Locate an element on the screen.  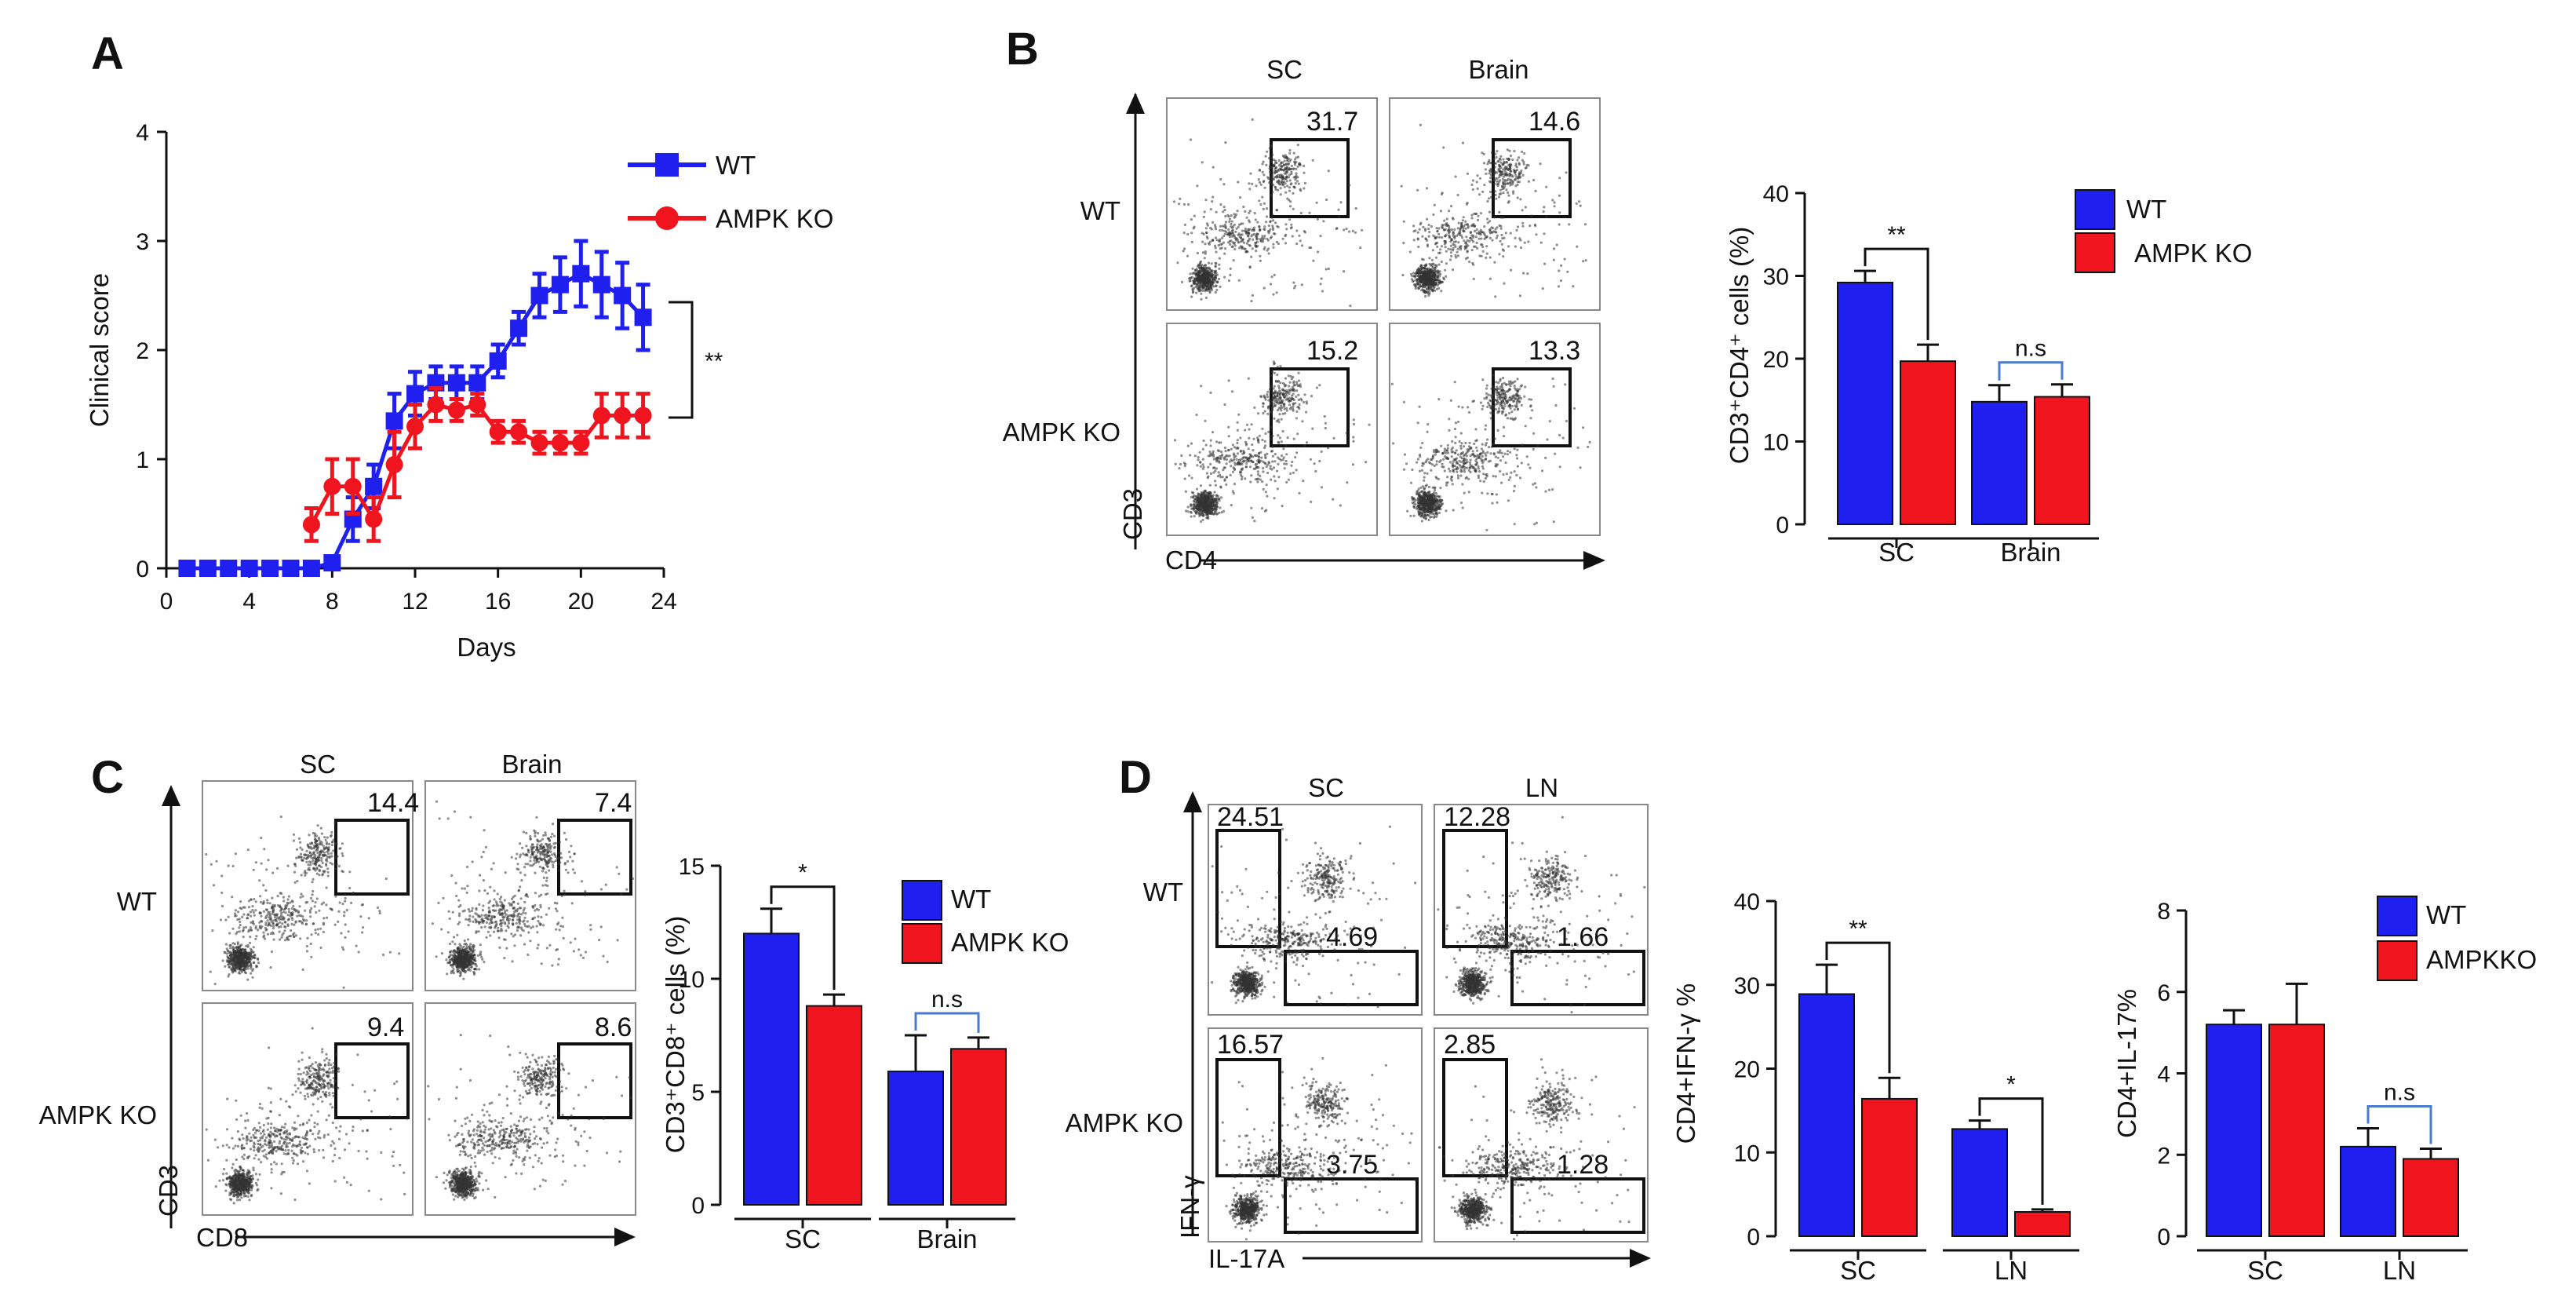
flow-c-row-ko: AMPK KO is located at coordinates (98, 1114).